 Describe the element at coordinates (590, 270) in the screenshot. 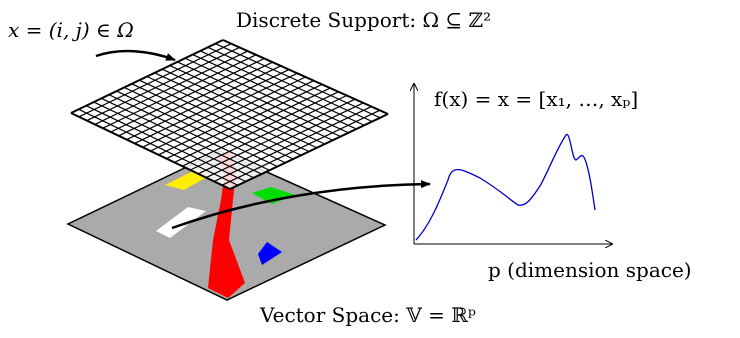

I see `dimension-axis-label: p (dimension space)` at that location.